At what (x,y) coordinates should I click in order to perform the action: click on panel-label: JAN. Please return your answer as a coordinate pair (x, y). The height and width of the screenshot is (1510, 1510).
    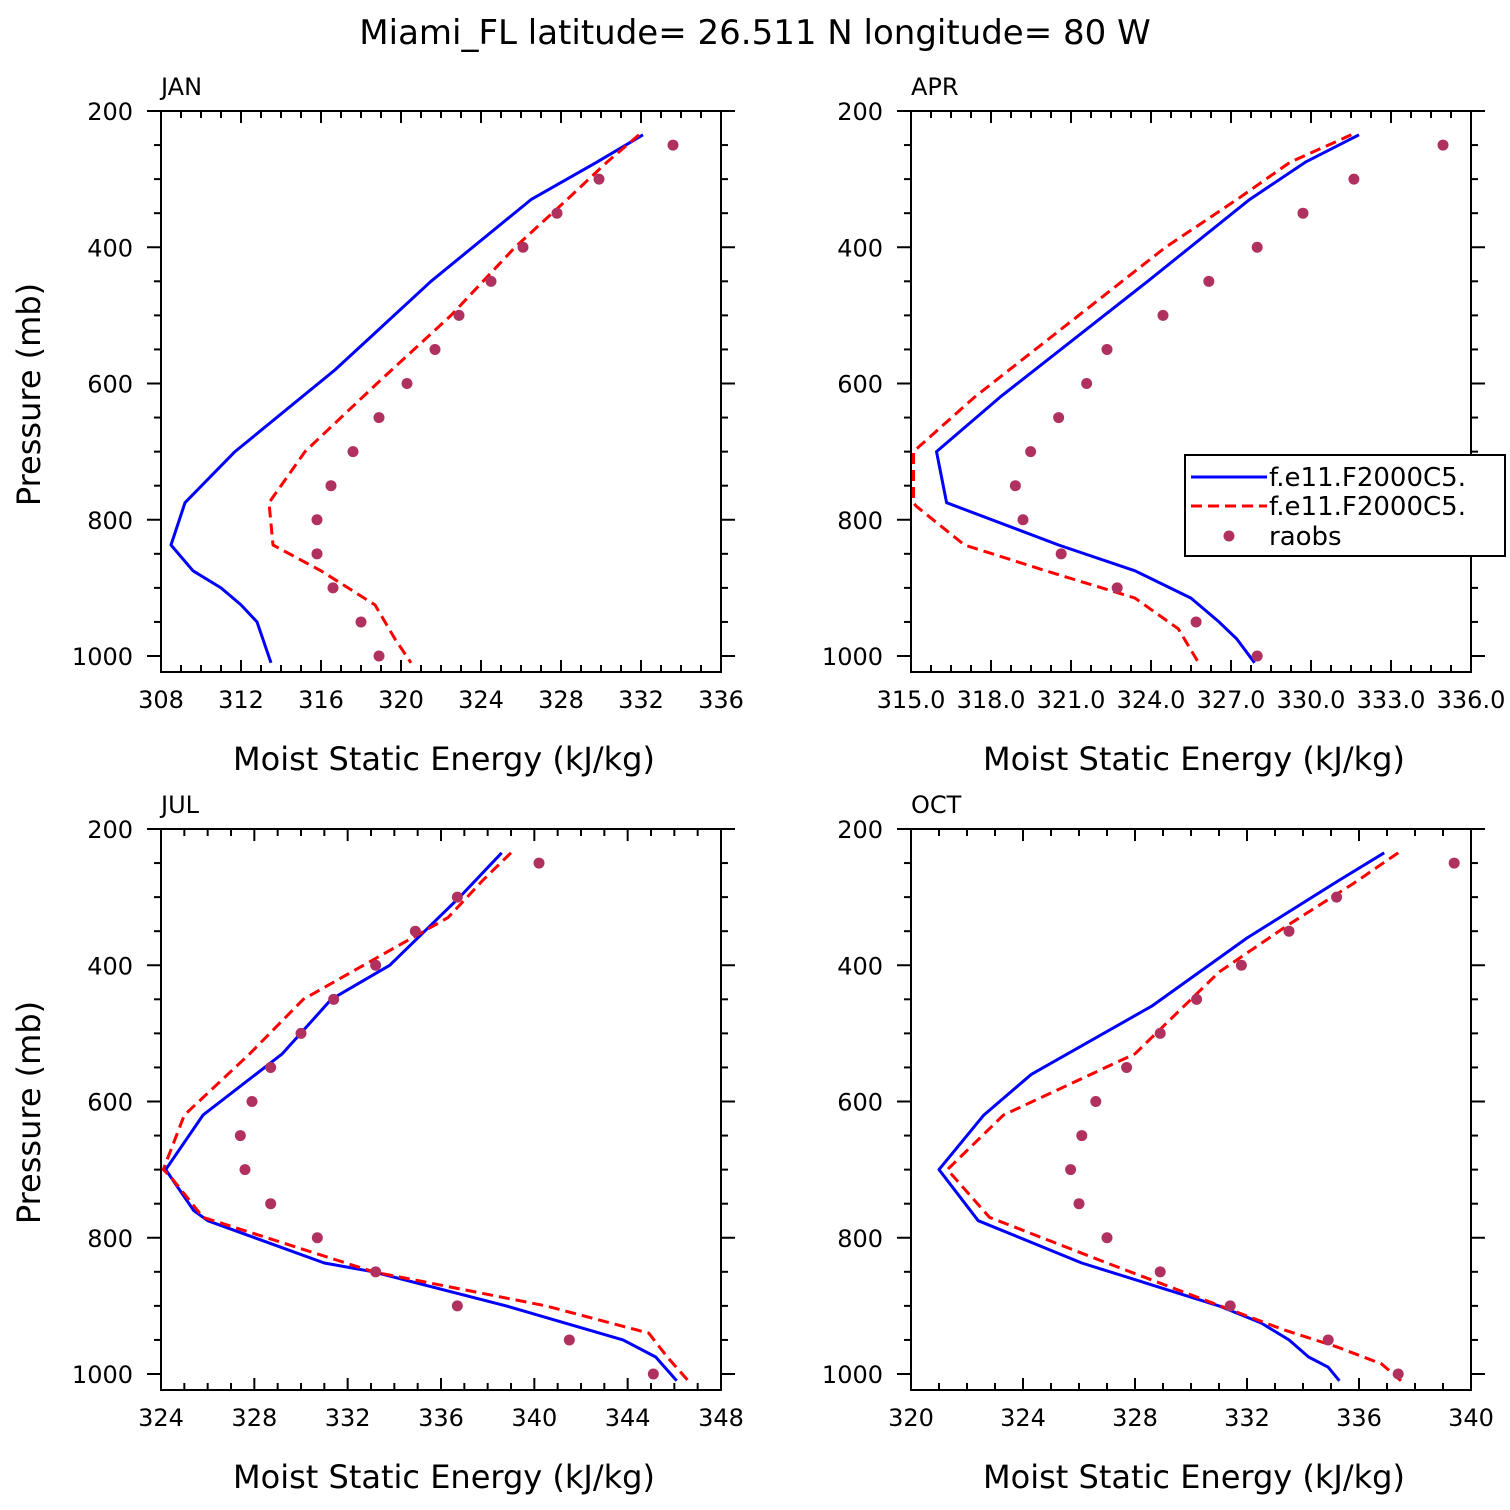
    Looking at the image, I should click on (180, 87).